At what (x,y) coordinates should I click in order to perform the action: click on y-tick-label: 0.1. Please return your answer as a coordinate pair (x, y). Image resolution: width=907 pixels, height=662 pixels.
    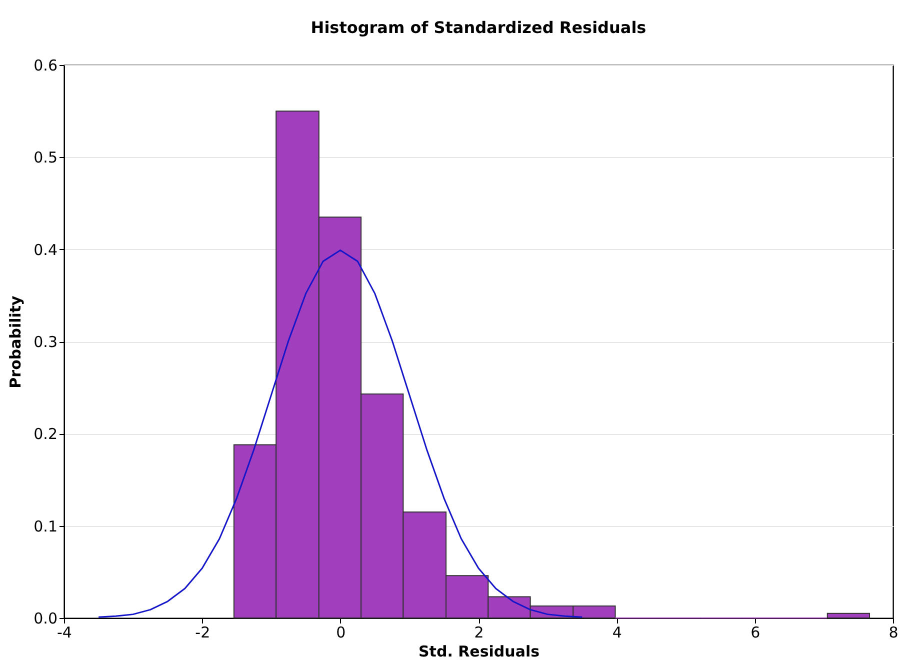
    Looking at the image, I should click on (46, 526).